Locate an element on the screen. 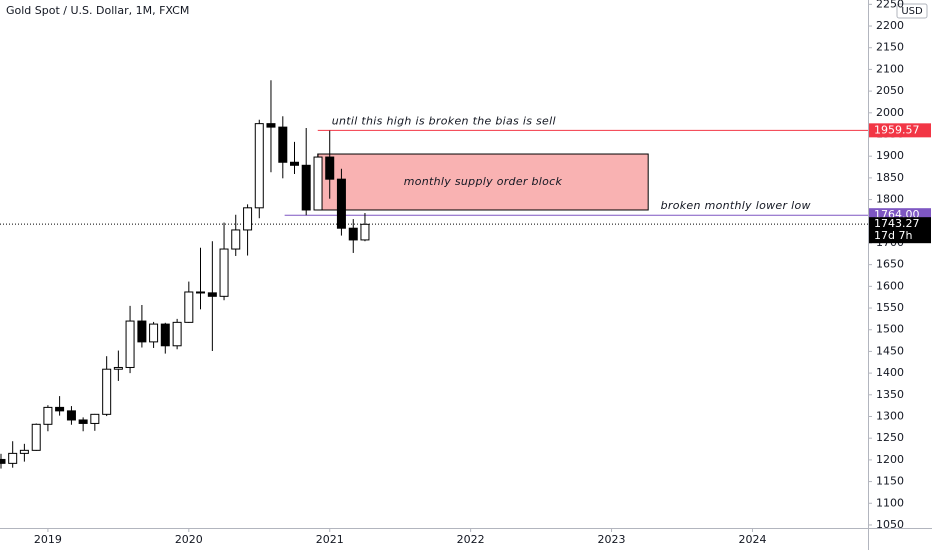 This screenshot has height=550, width=932. y-tick-label: 1250 is located at coordinates (890, 437).